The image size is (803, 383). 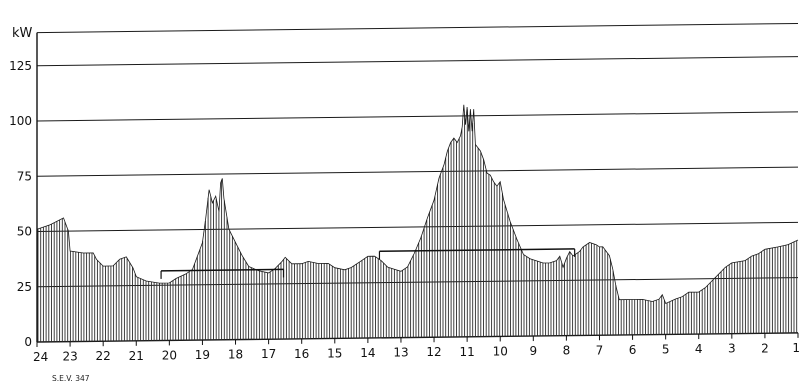 What do you see at coordinates (368, 263) in the screenshot?
I see `mean-load-lines` at bounding box center [368, 263].